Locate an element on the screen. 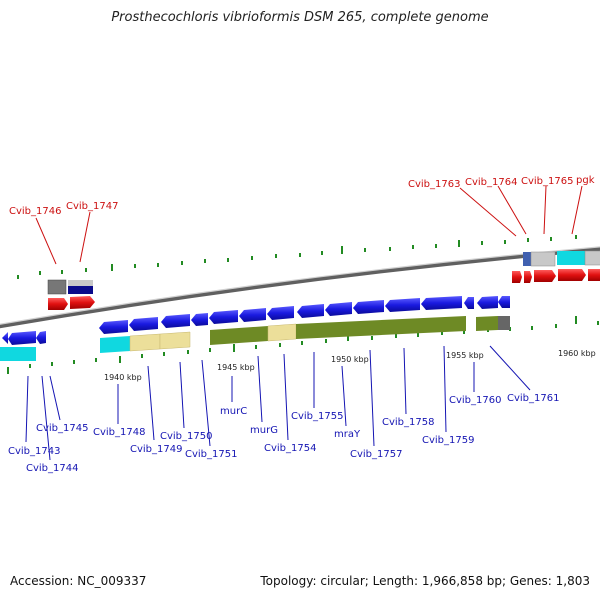  gene-features-upper-right is located at coordinates (556, 266).